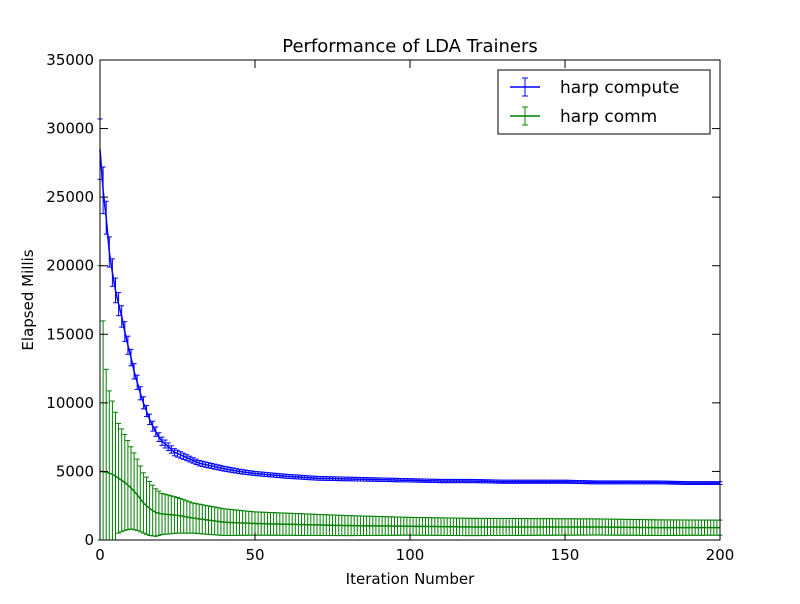 This screenshot has width=800, height=604. Describe the element at coordinates (75, 471) in the screenshot. I see `y-tick-label: 5000` at that location.